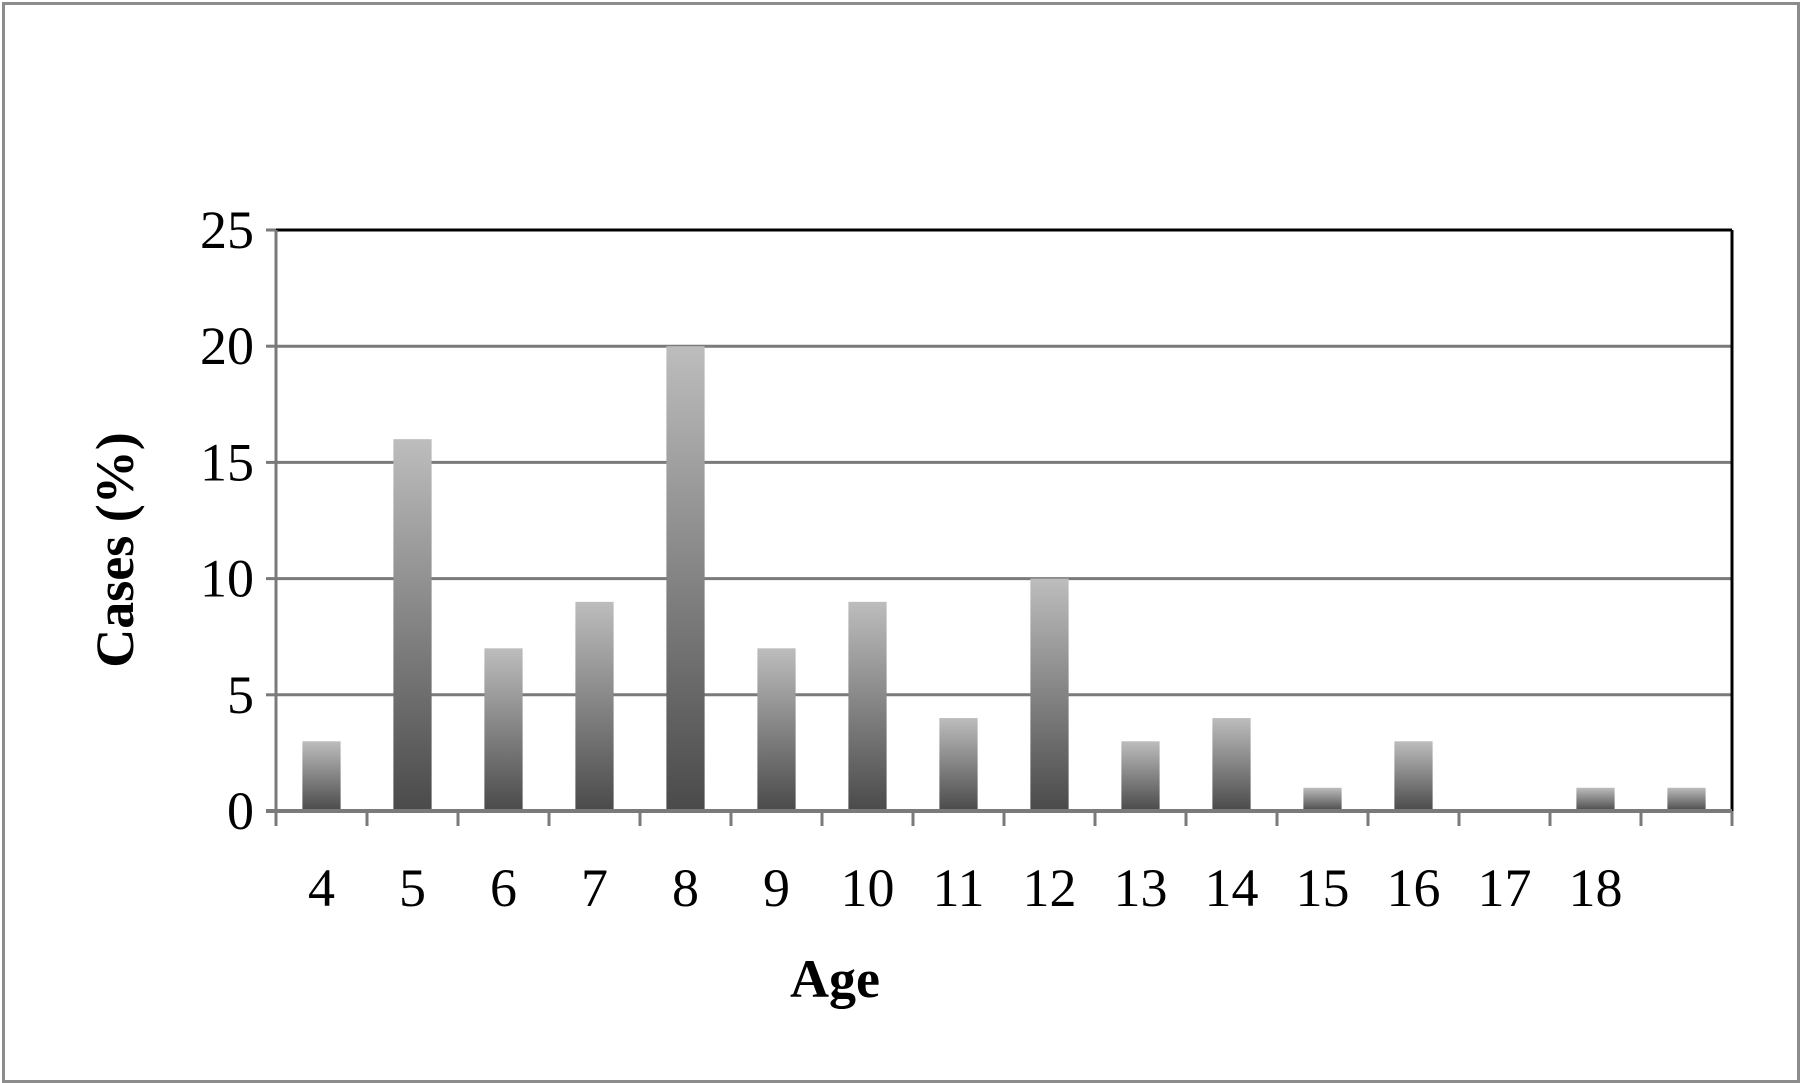  I want to click on x-axis-title: Age, so click(835, 979).